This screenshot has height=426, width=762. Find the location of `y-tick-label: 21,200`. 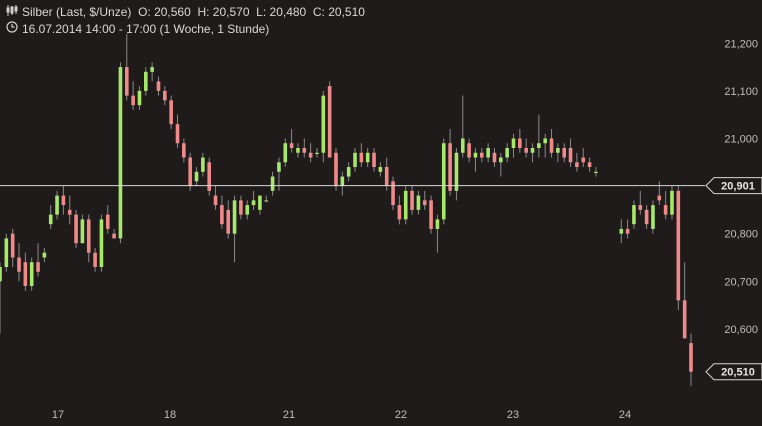

y-tick-label: 21,200 is located at coordinates (741, 44).